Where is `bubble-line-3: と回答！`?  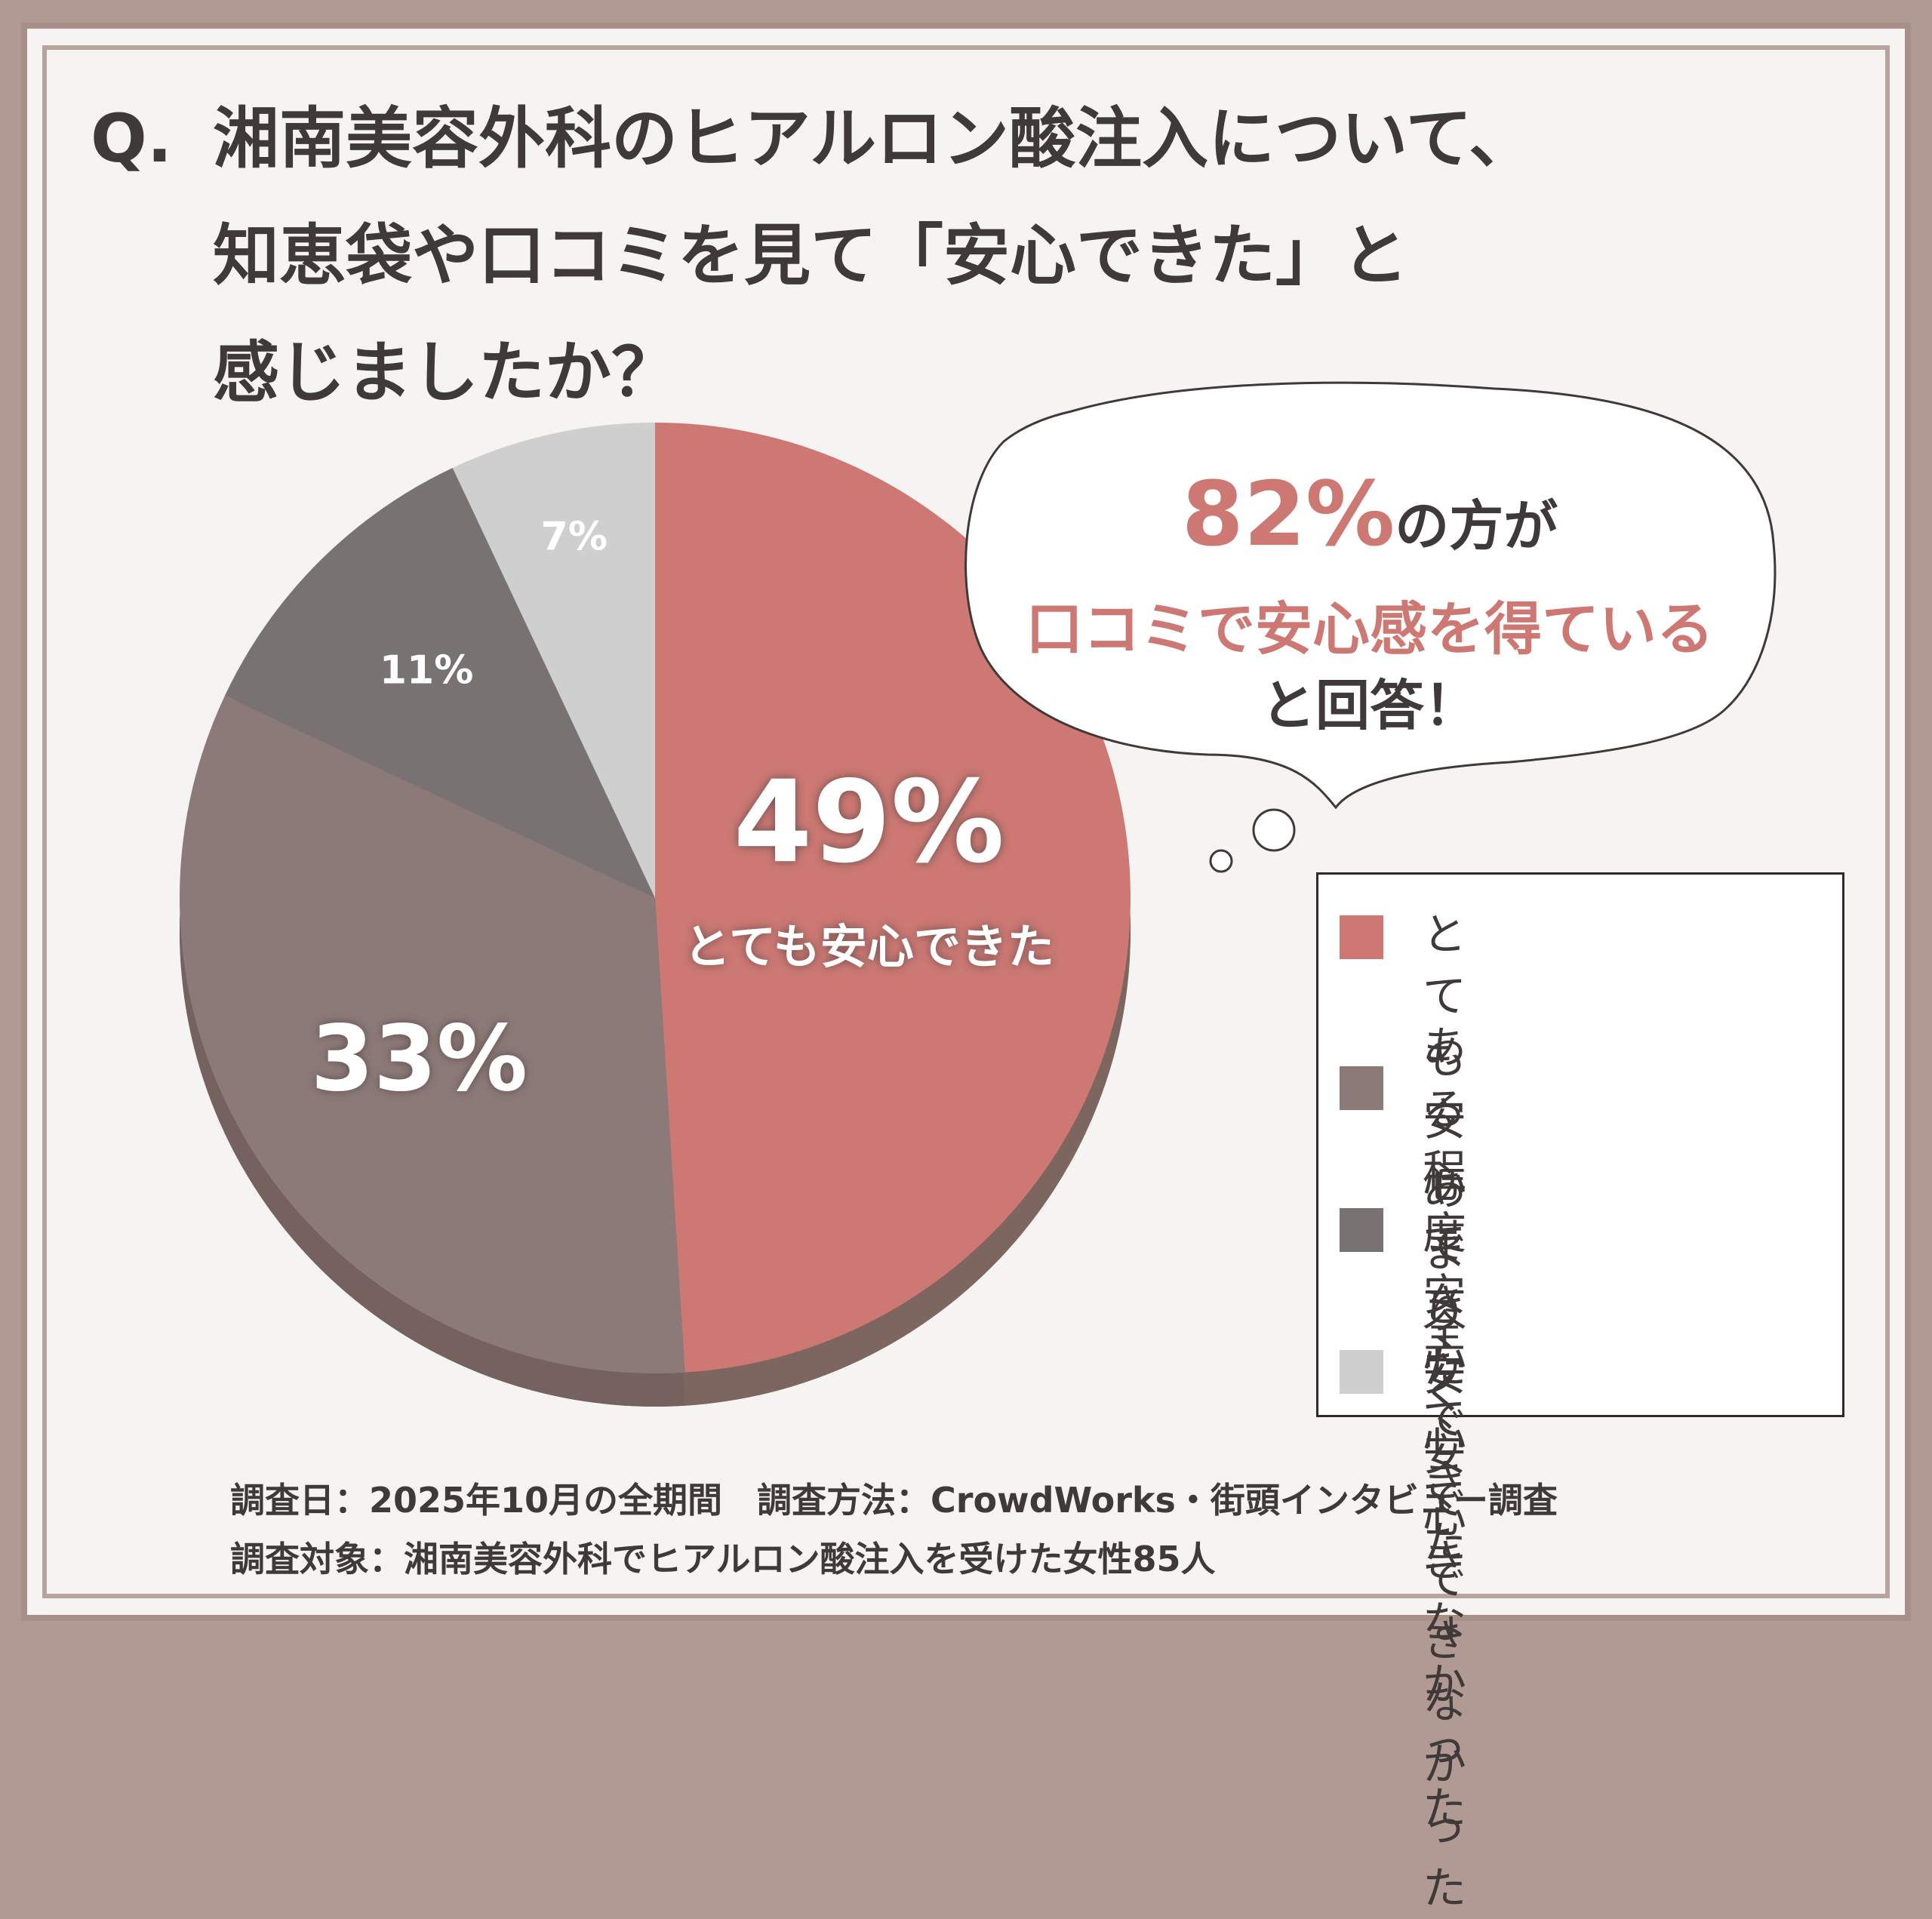 bubble-line-3: と回答！ is located at coordinates (1369, 705).